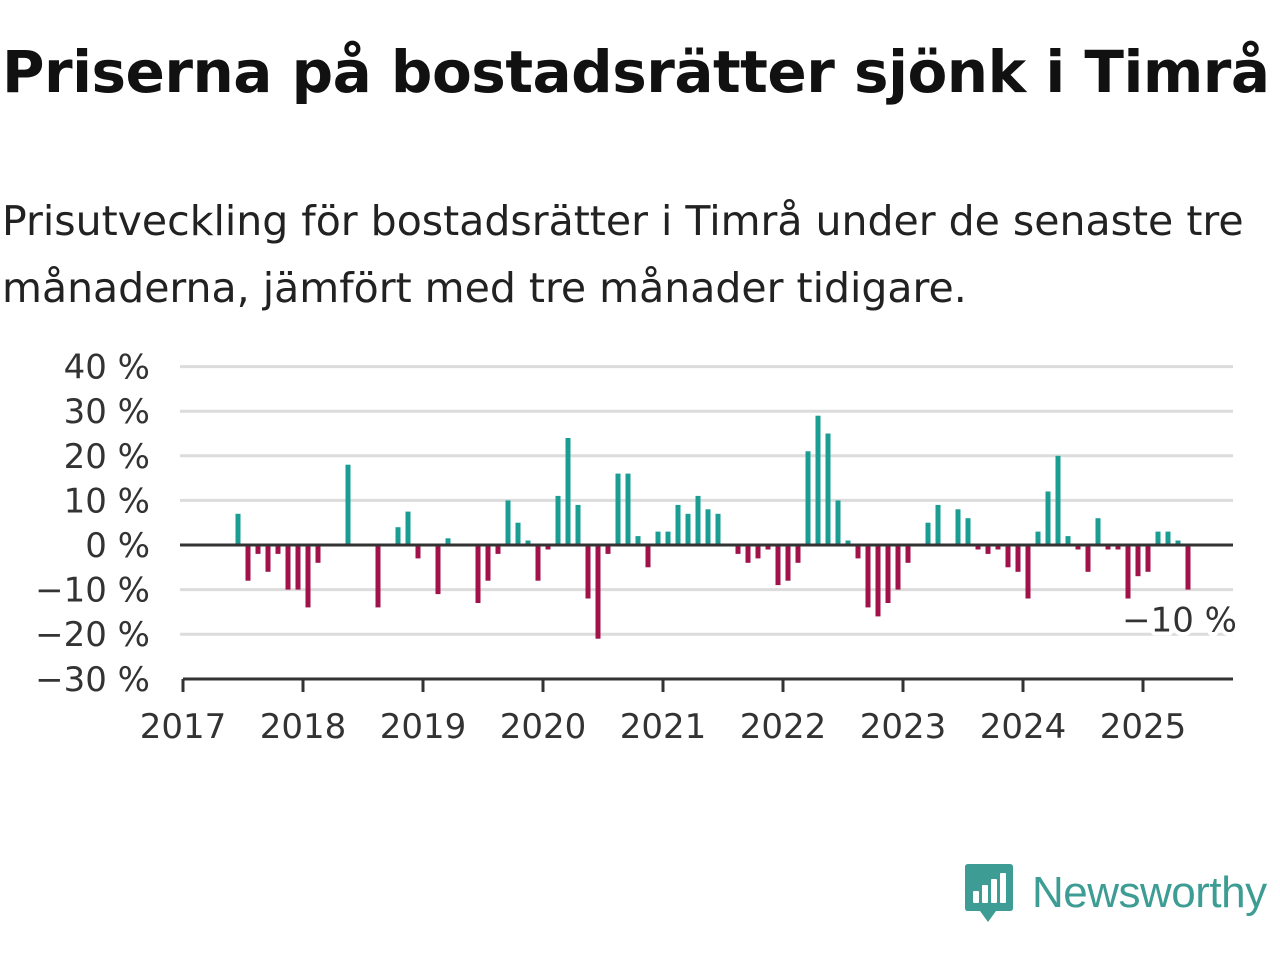 Image resolution: width=1280 pixels, height=960 pixels. I want to click on x-tick-label: 2024, so click(1023, 727).